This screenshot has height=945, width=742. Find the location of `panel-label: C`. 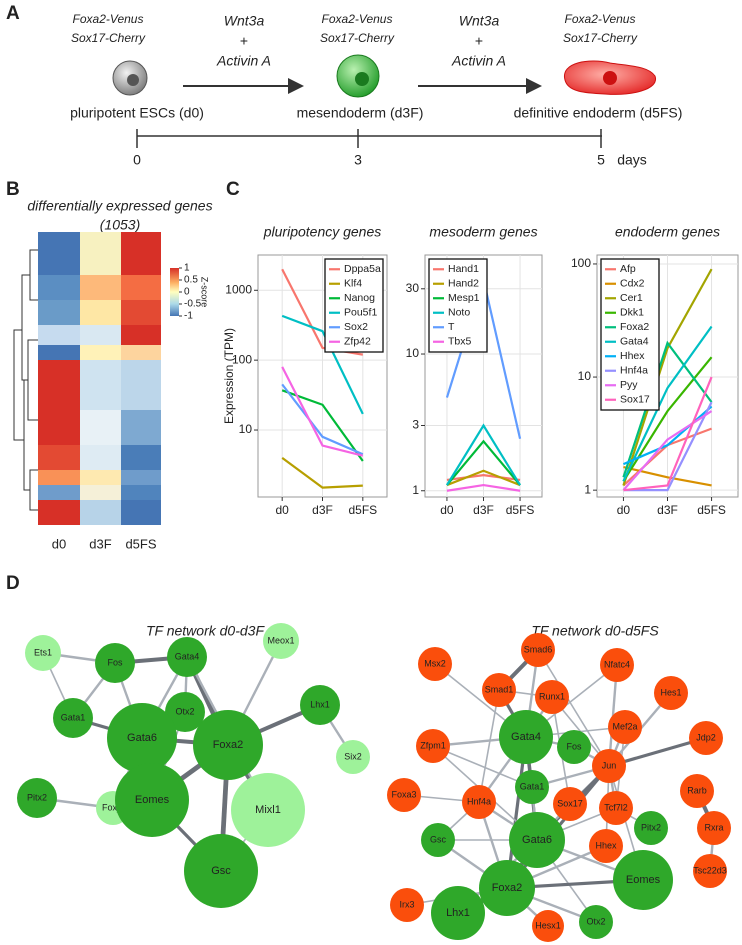

panel-label: C is located at coordinates (233, 189).